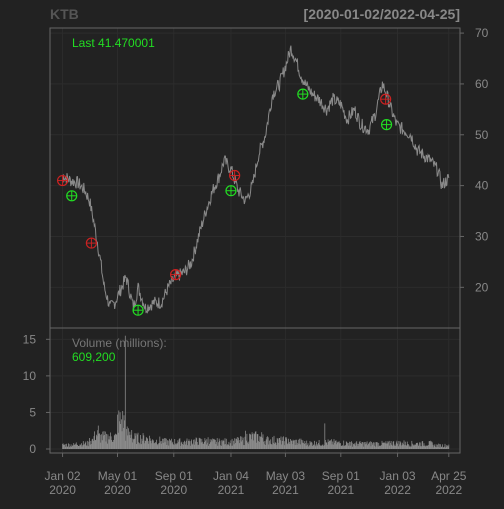 The image size is (504, 509). Describe the element at coordinates (286, 476) in the screenshot. I see `x-tick-label: May 03` at that location.